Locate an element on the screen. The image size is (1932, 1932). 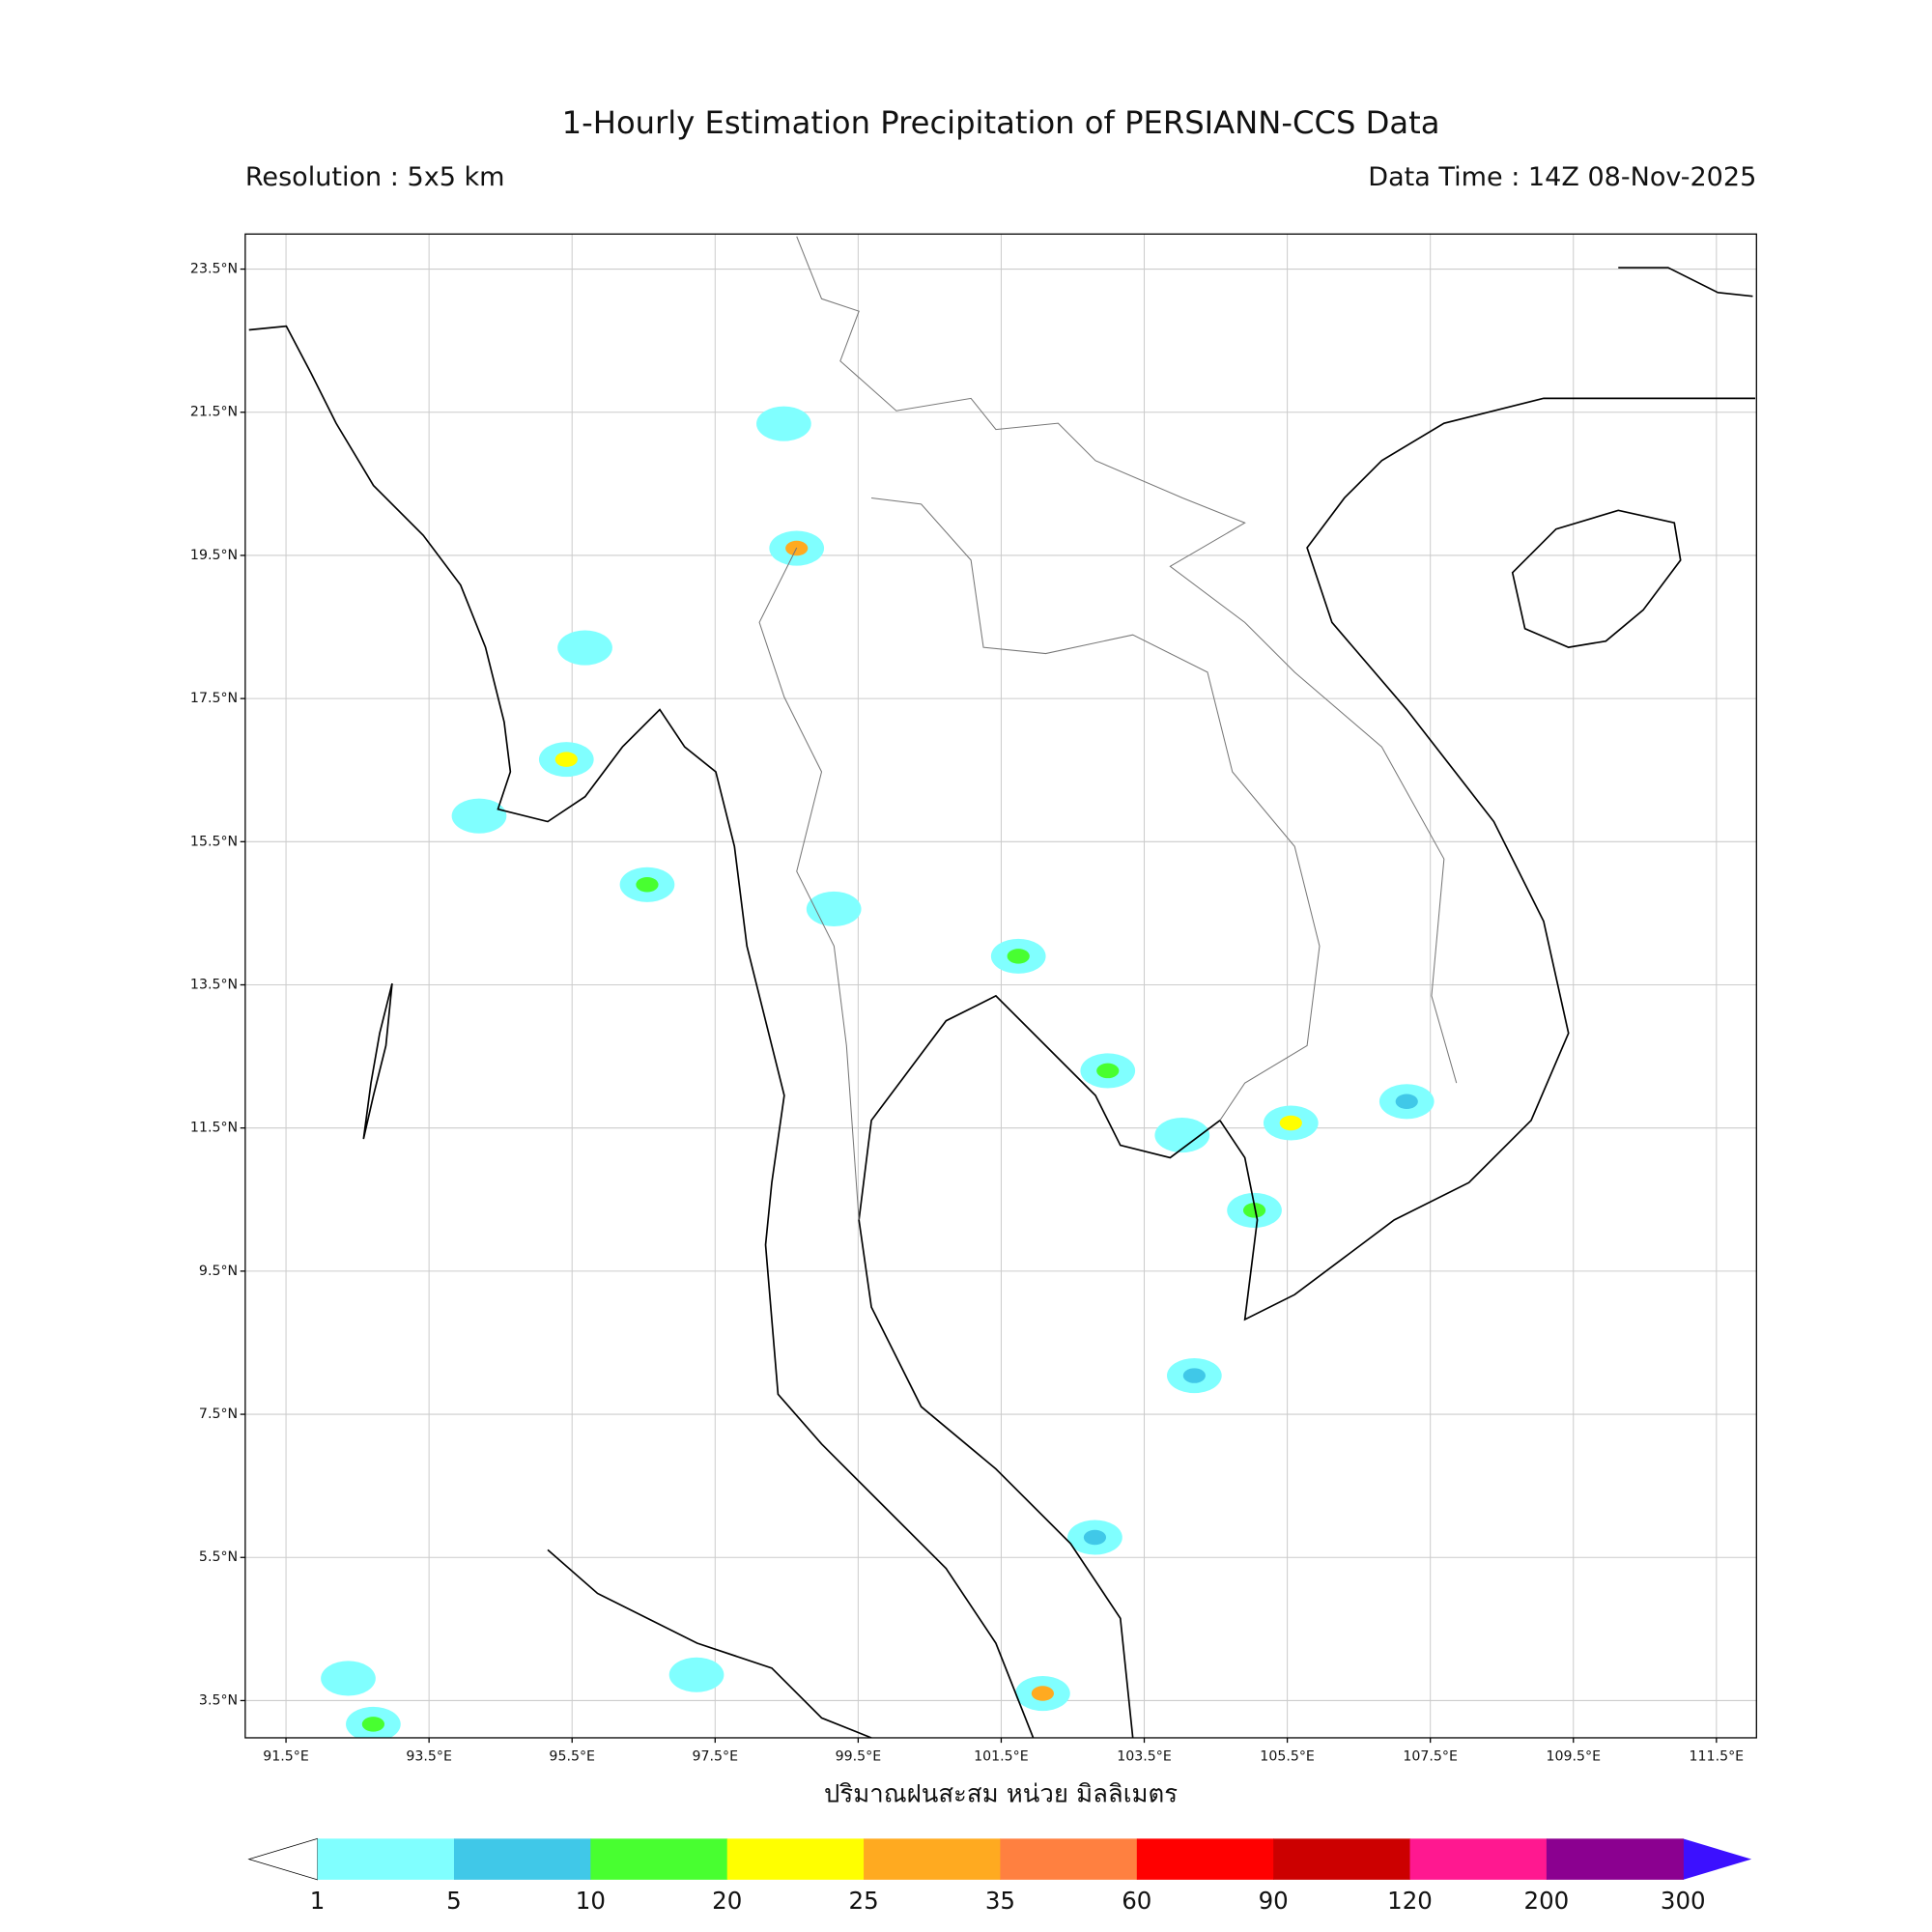
y-tick-label: 13.5°N is located at coordinates (214, 985).